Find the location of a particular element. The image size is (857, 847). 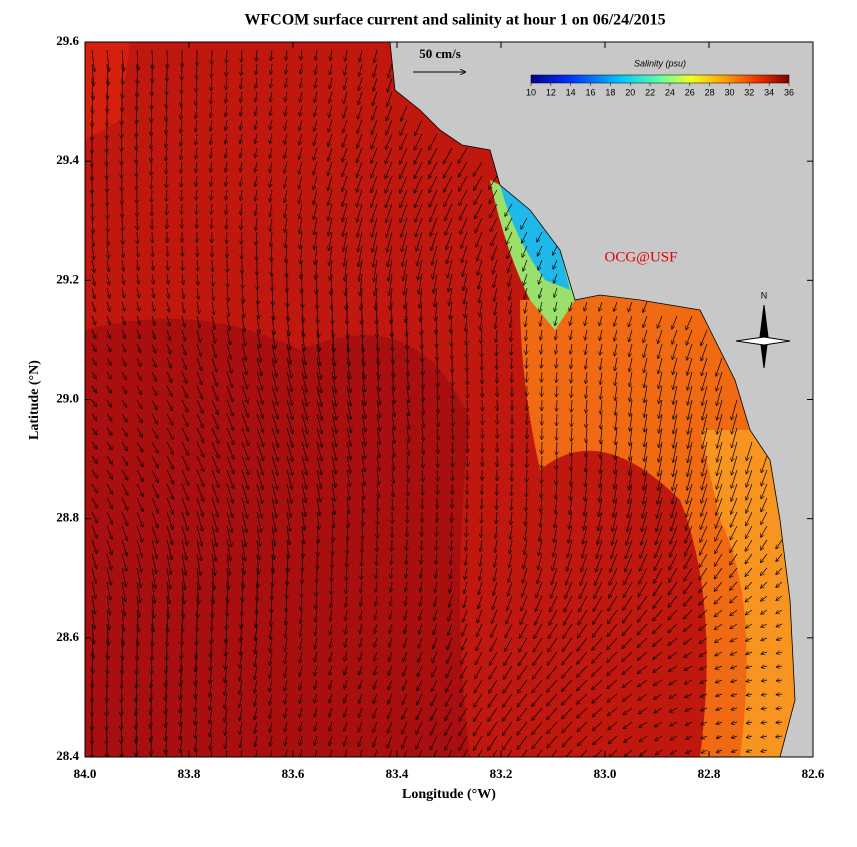

y-tick-label: 28.8 is located at coordinates (67, 517).